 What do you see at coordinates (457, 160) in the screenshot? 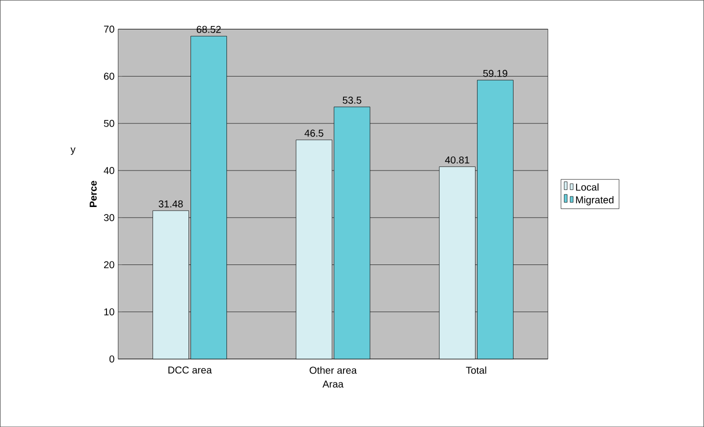
I see `data-label: 40.81` at bounding box center [457, 160].